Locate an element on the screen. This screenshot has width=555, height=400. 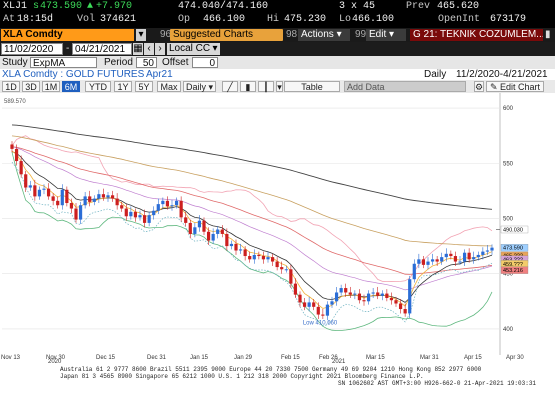
date-range-label: 11/2/2020-4/21/2021 is located at coordinates (502, 74).